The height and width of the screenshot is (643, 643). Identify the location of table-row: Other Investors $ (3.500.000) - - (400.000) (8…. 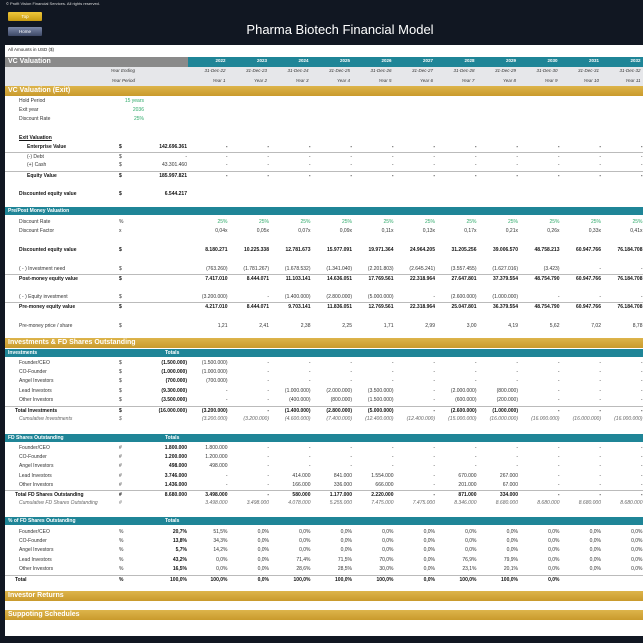
(324, 400).